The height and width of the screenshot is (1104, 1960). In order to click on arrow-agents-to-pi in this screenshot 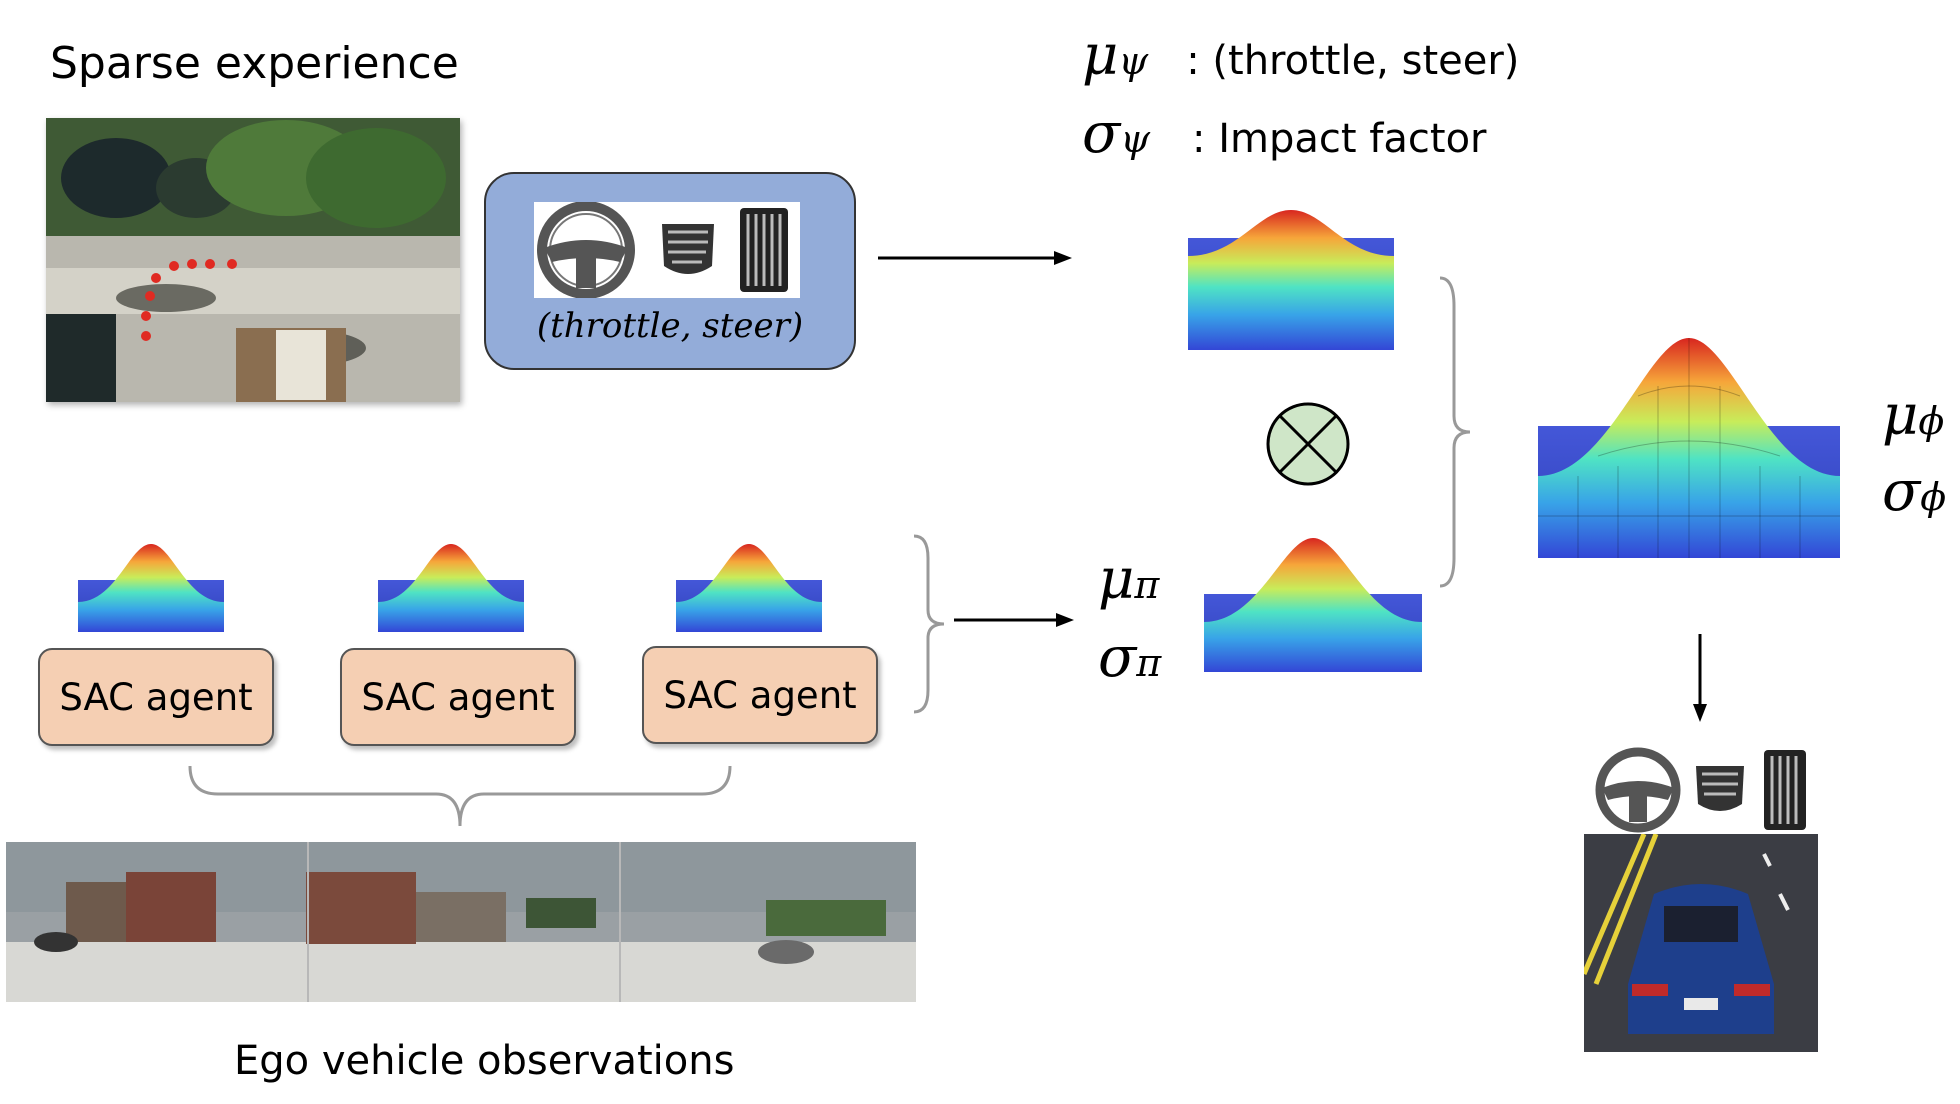, I will do `click(1014, 620)`.